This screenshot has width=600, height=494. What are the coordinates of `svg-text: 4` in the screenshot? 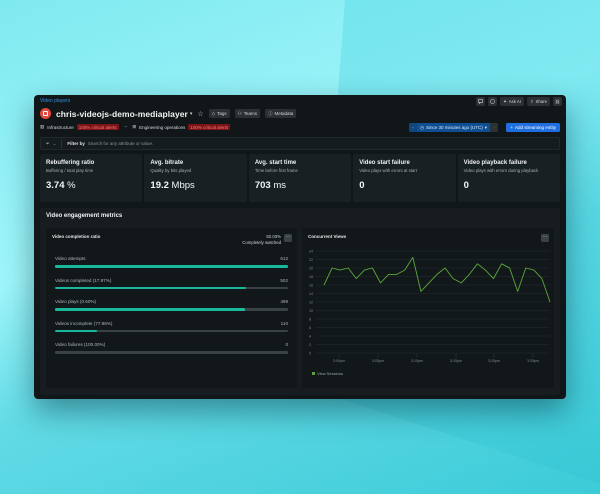 It's located at (310, 336).